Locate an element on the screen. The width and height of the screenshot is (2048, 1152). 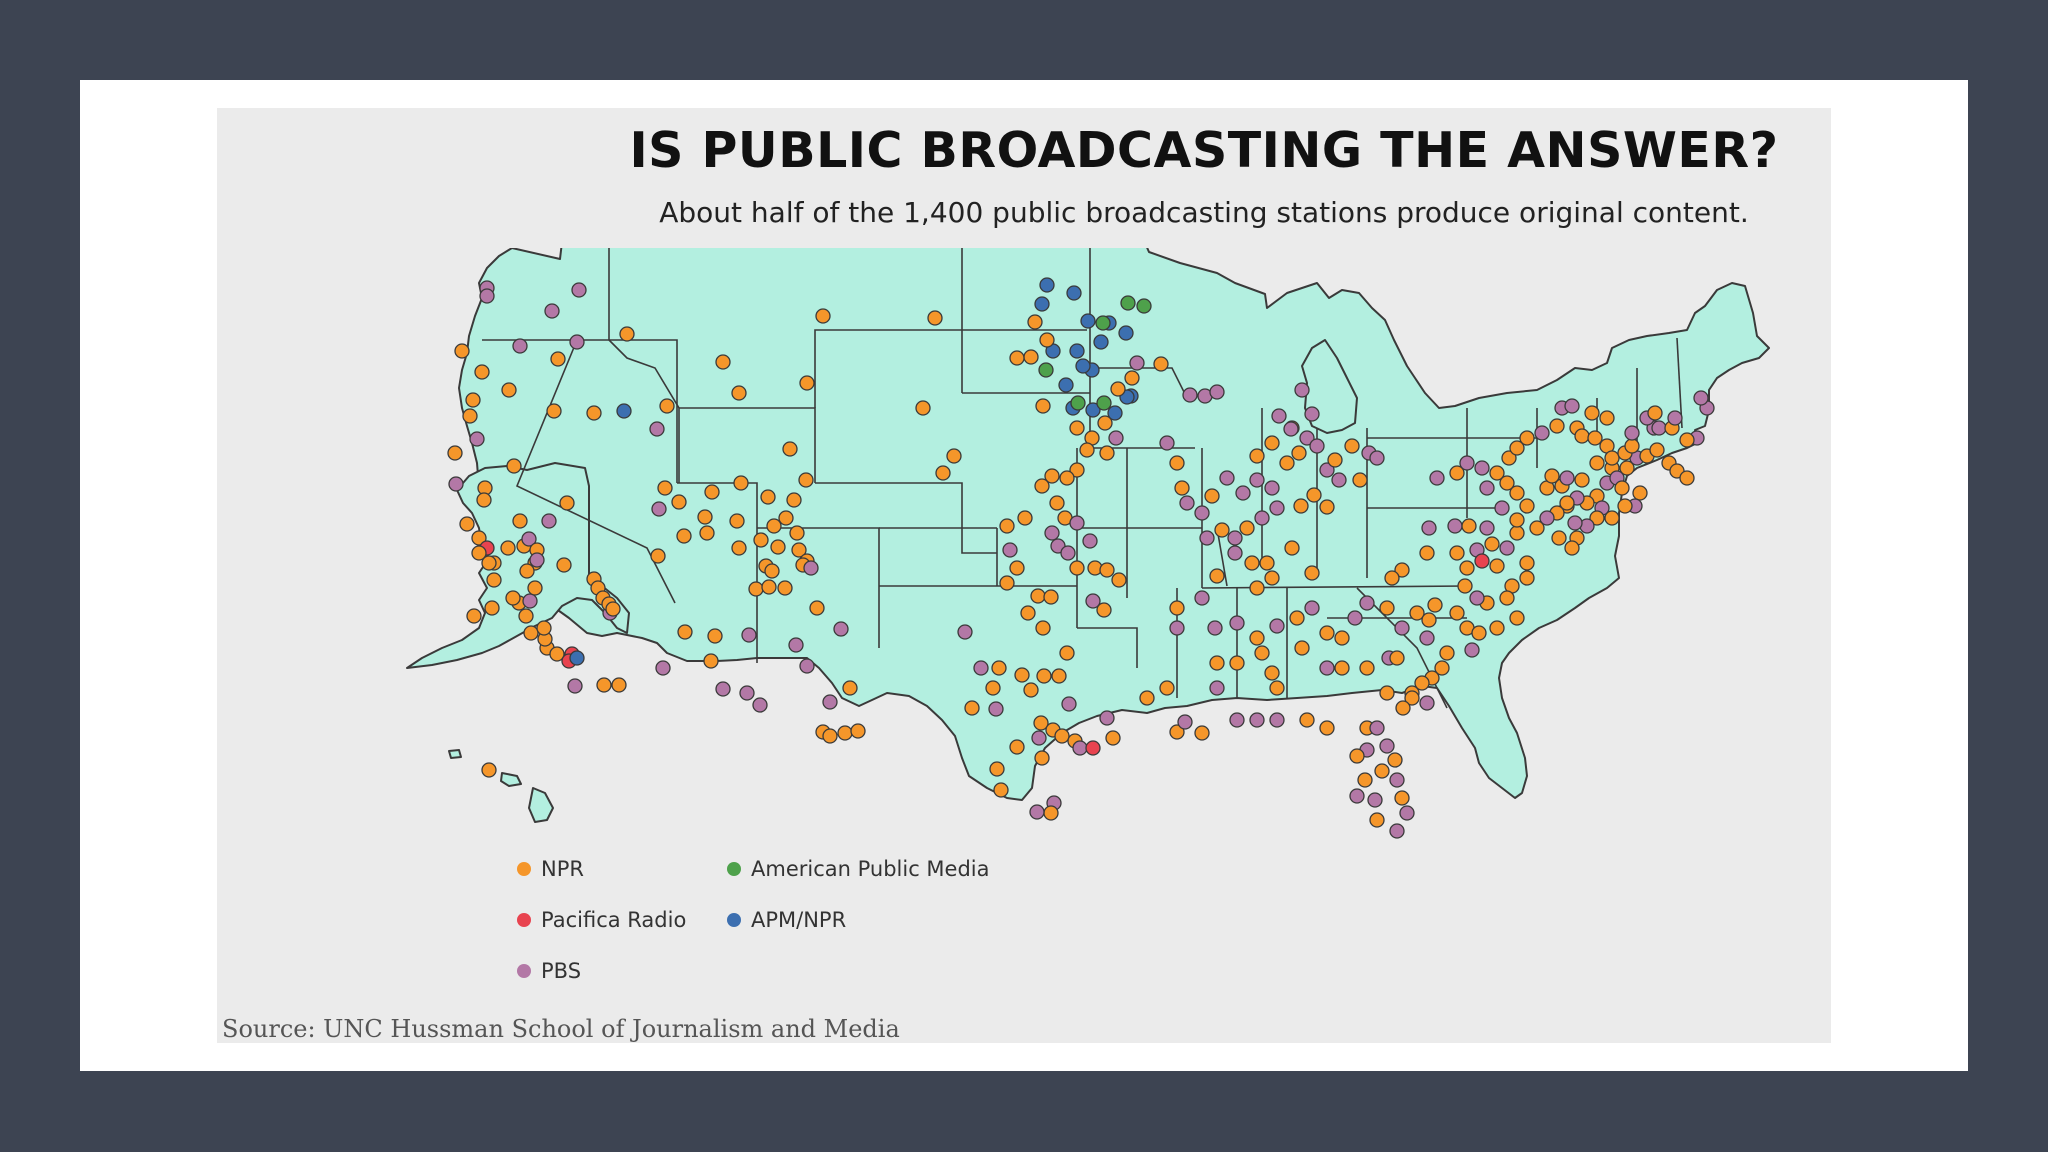
legend-pacifica-dot is located at coordinates (524, 920).